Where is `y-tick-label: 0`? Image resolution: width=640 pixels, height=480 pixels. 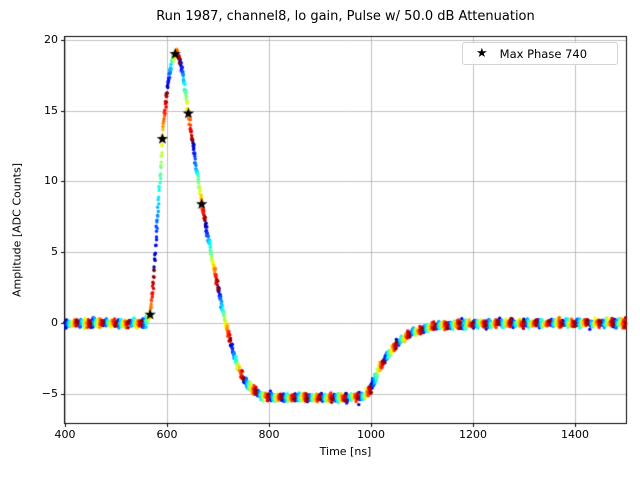
y-tick-label: 0 is located at coordinates (54, 323).